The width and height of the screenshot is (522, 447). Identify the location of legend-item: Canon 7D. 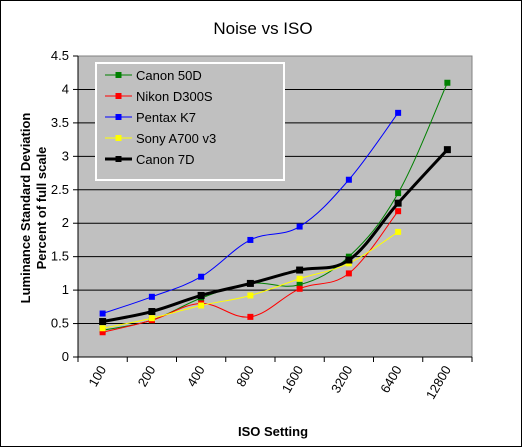
(150, 159).